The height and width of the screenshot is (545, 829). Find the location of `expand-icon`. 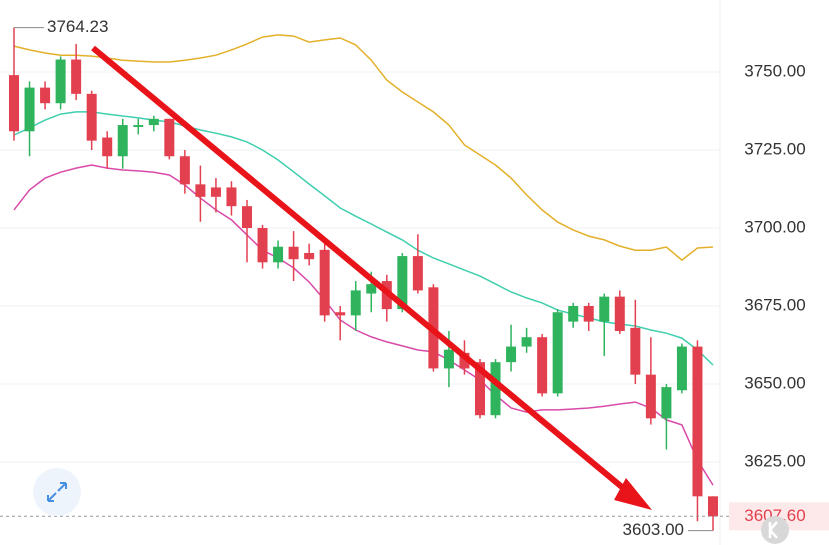

expand-icon is located at coordinates (57, 492).